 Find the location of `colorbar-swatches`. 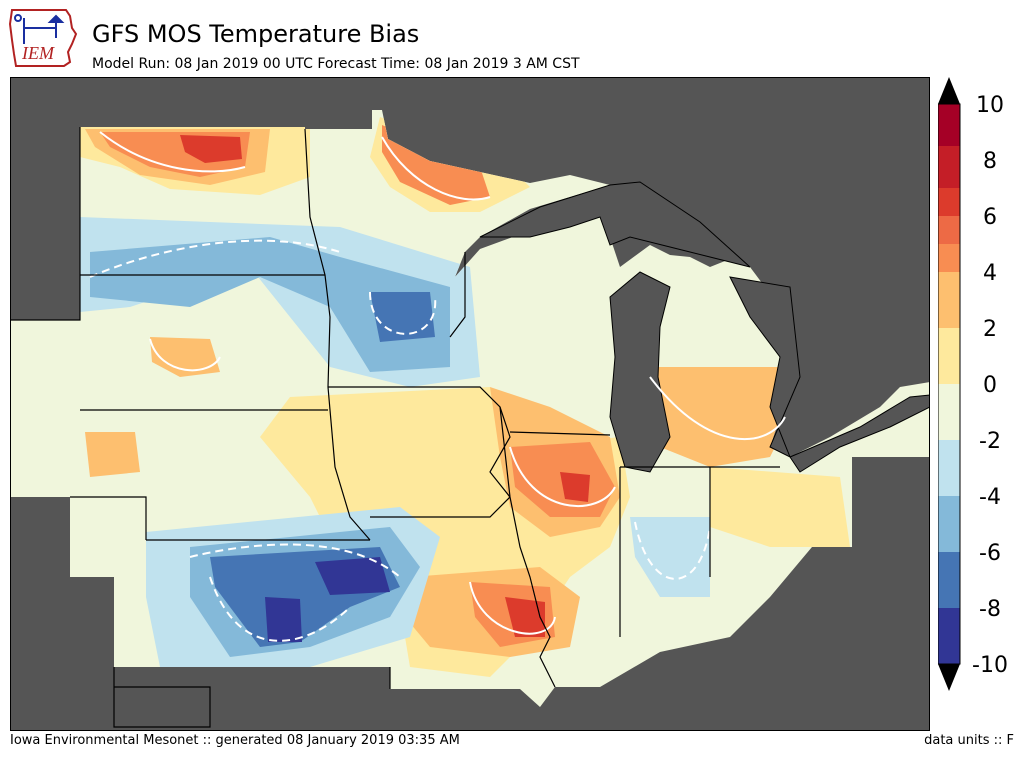

colorbar-swatches is located at coordinates (949, 384).